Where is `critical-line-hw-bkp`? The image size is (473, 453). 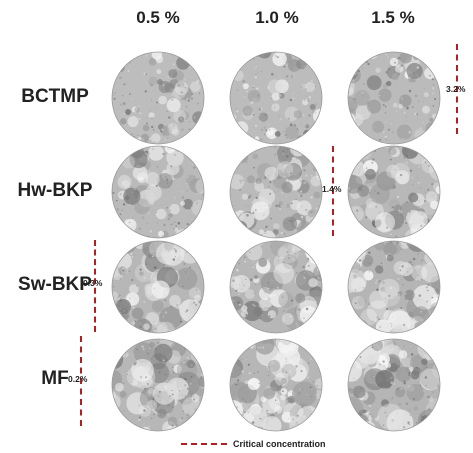 critical-line-hw-bkp is located at coordinates (333, 191).